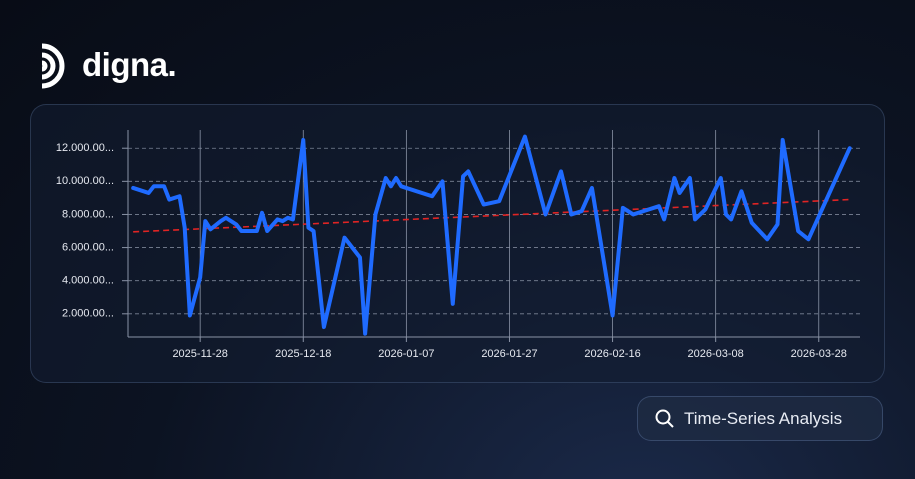 The width and height of the screenshot is (915, 479). What do you see at coordinates (303, 354) in the screenshot?
I see `x-tick-label: 2025-12-18` at bounding box center [303, 354].